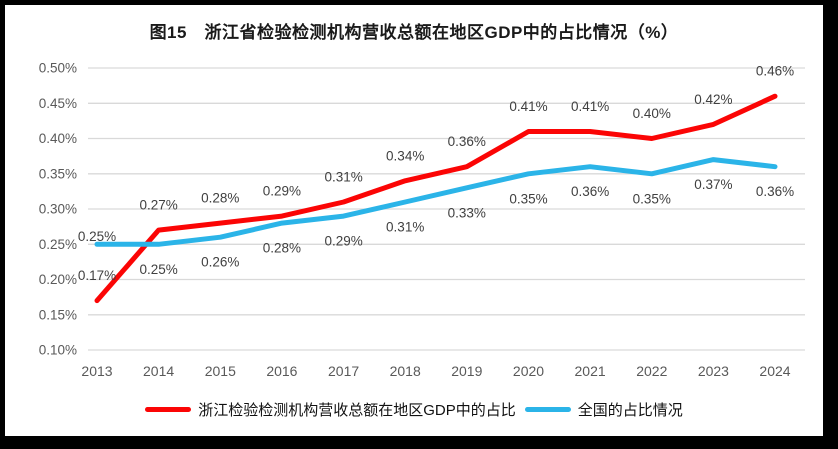 The height and width of the screenshot is (449, 838). What do you see at coordinates (713, 184) in the screenshot?
I see `data-label: 0.37%` at bounding box center [713, 184].